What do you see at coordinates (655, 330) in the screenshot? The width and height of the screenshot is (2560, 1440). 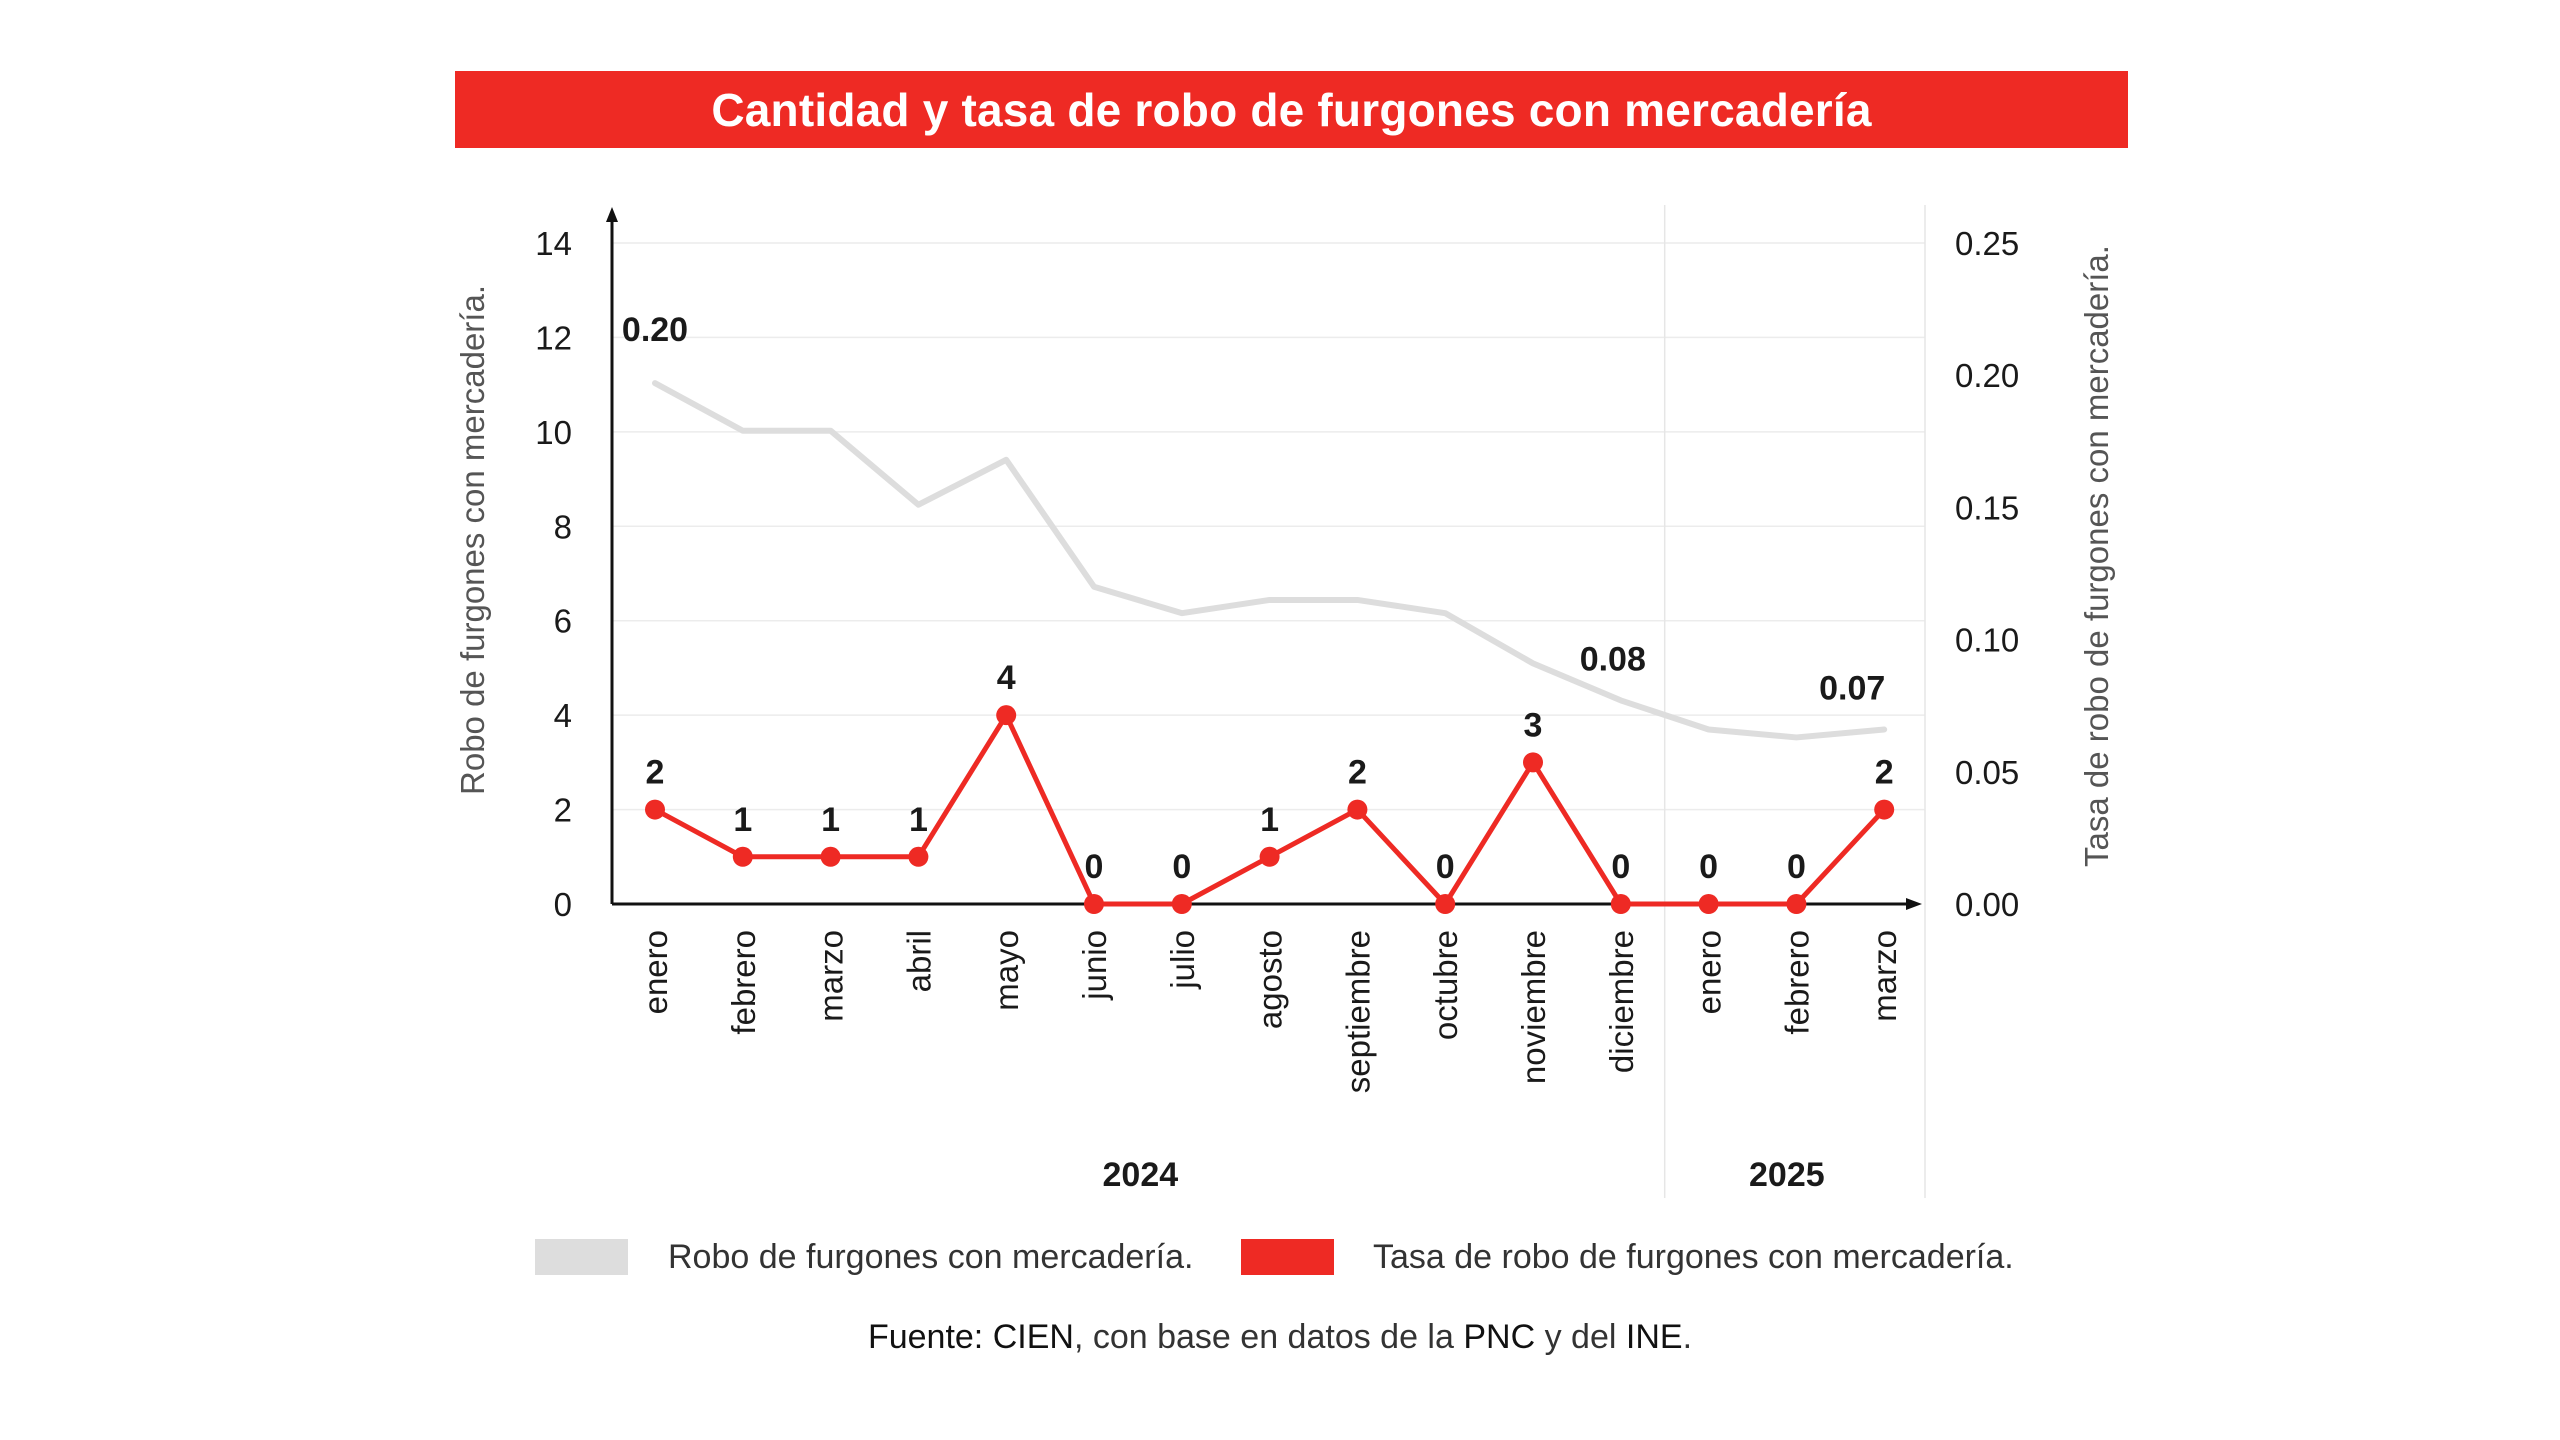 I see `robo-data-label: 0.20` at bounding box center [655, 330].